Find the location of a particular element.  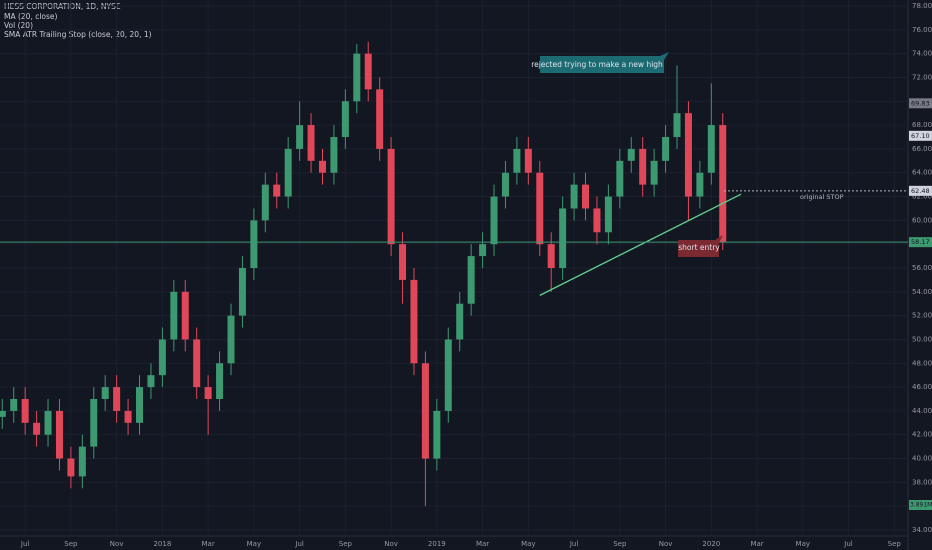

price-tag-label: 58.17 is located at coordinates (920, 242).